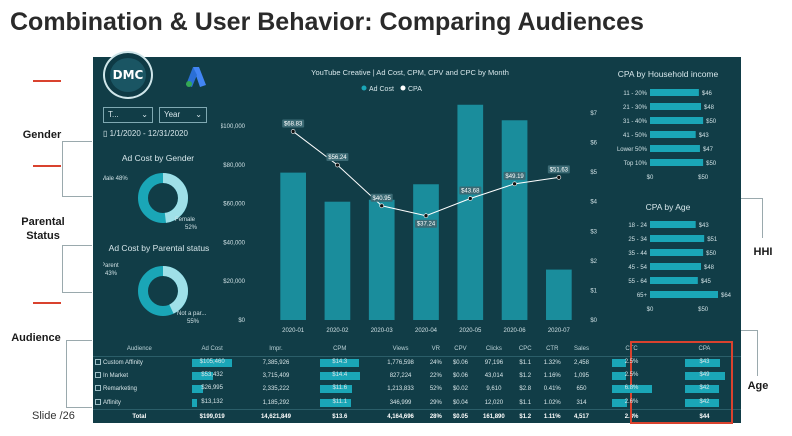 The image size is (792, 436). What do you see at coordinates (704, 350) in the screenshot?
I see `table-header-cpa: CPA` at bounding box center [704, 350].